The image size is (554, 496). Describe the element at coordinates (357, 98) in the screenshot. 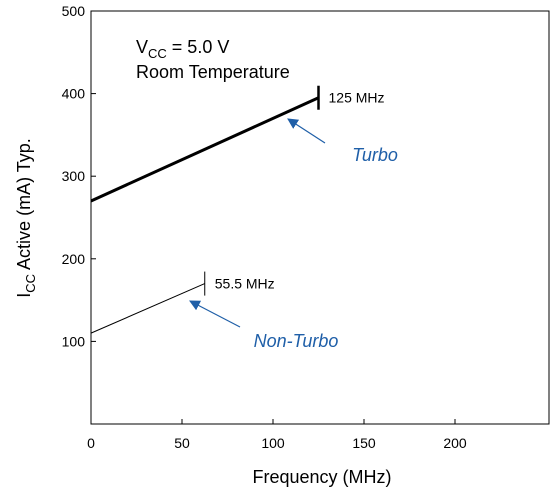

I see `turbo-end-label: 125 MHz` at that location.